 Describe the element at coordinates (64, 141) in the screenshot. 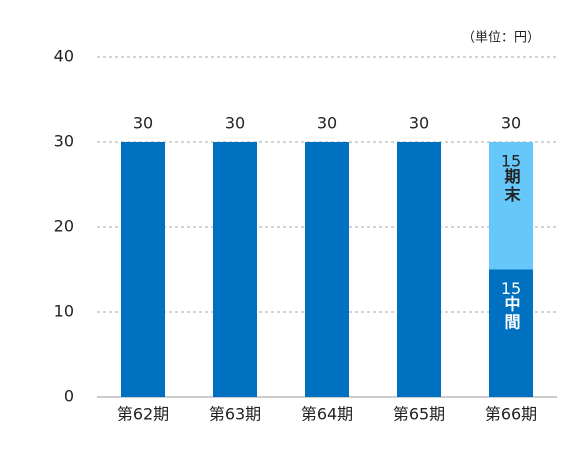

I see `y-tick-label: 30` at that location.